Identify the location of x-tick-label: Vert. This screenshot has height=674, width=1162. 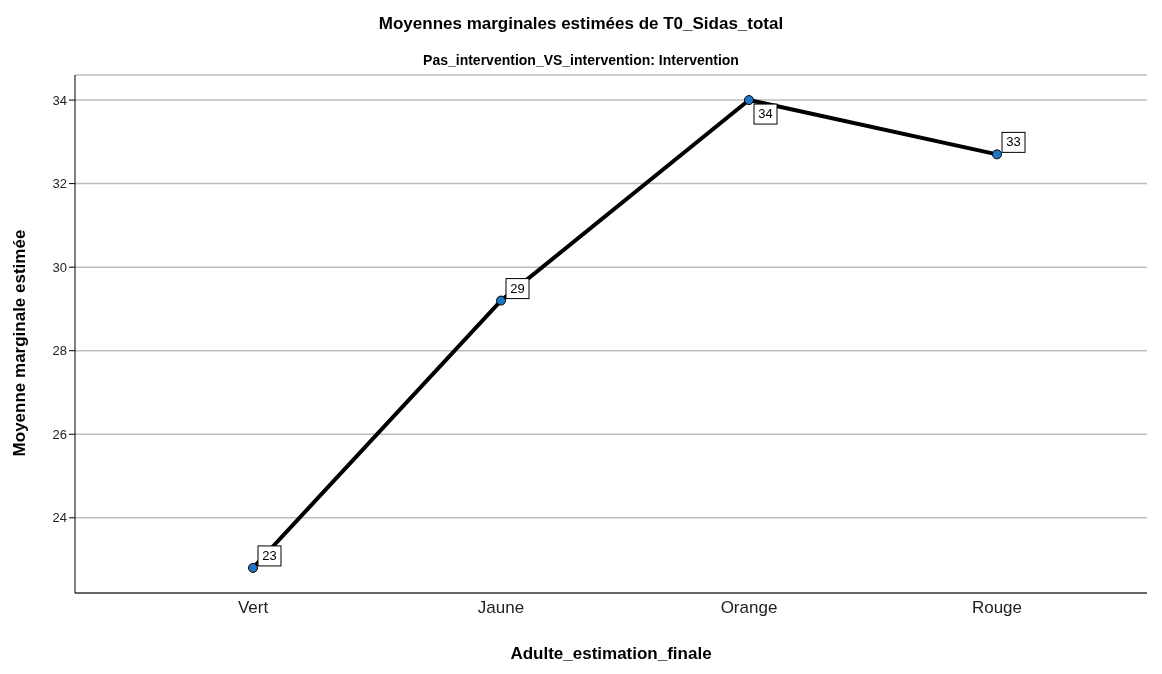
(253, 608).